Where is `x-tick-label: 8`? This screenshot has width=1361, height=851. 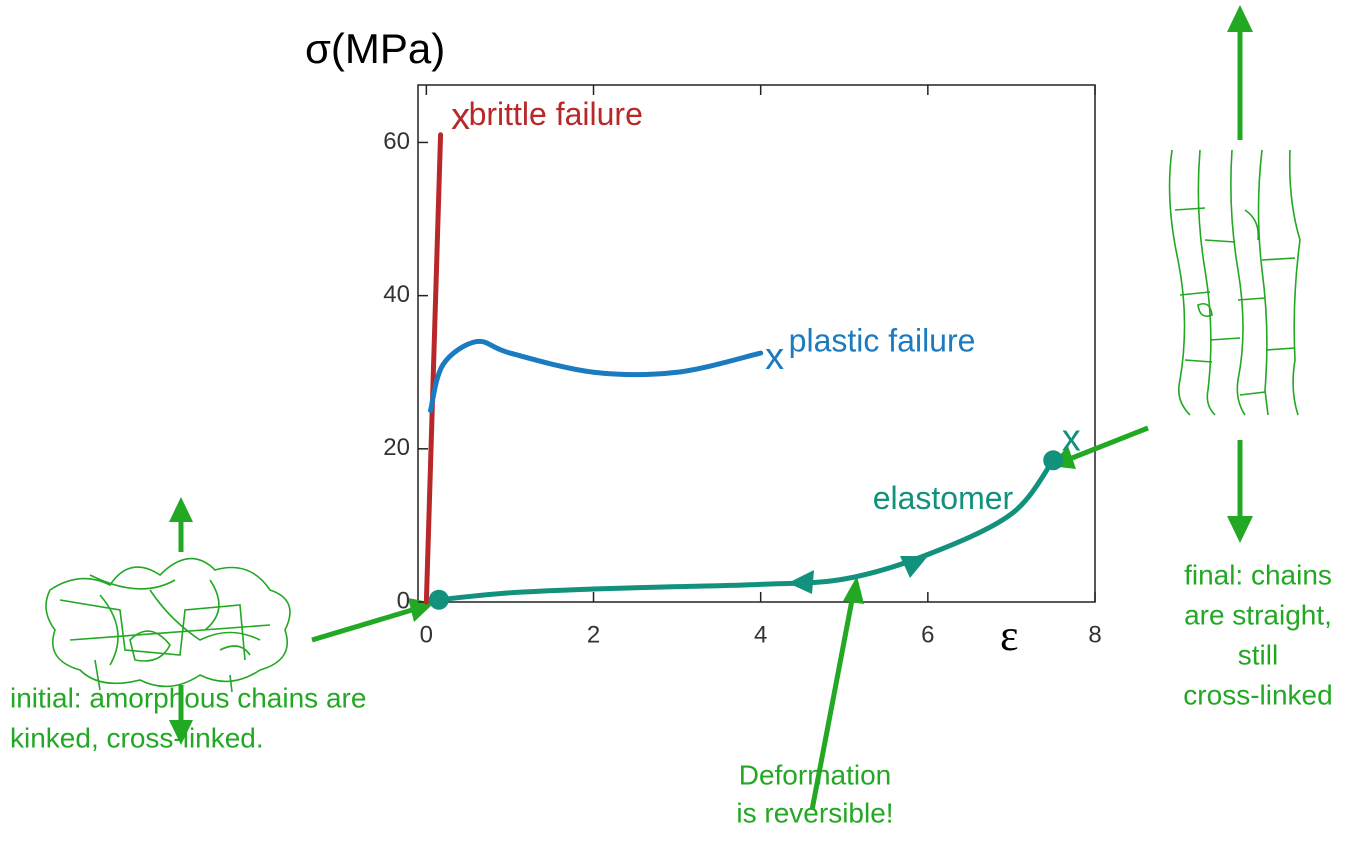
x-tick-label: 8 is located at coordinates (1094, 634).